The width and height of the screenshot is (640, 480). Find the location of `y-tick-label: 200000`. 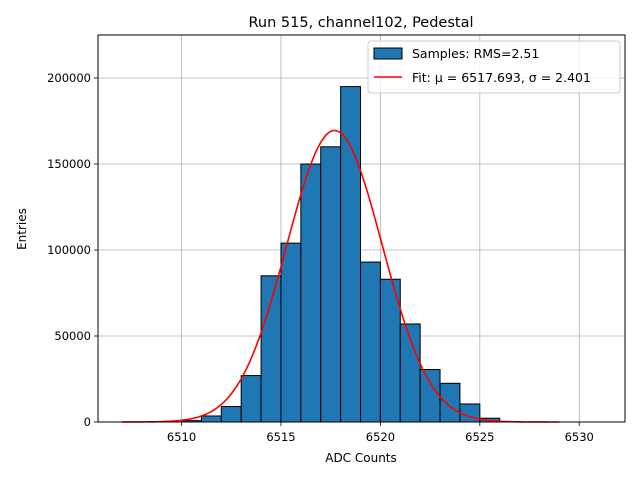

y-tick-label: 200000 is located at coordinates (69, 78).